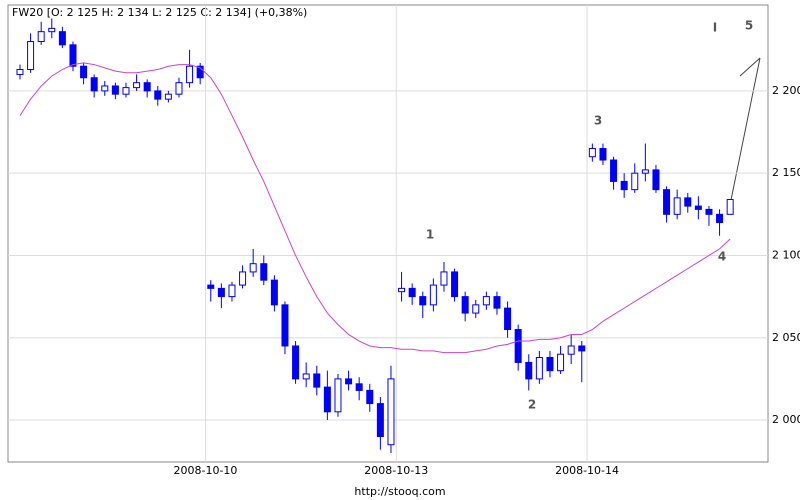 Image resolution: width=800 pixels, height=500 pixels. What do you see at coordinates (396, 470) in the screenshot?
I see `x-tick-label: 2008-10-13` at bounding box center [396, 470].